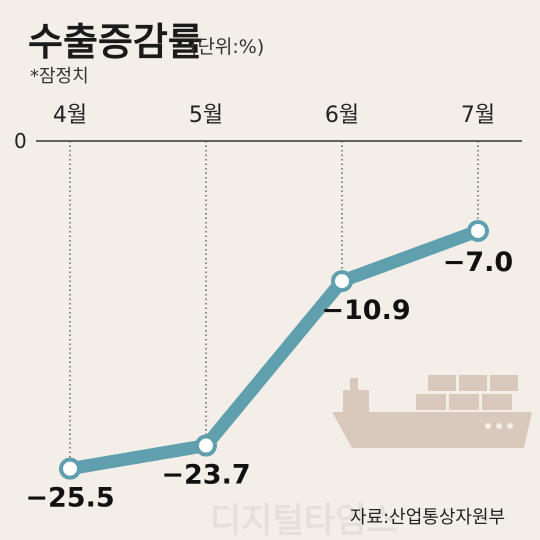 Image resolution: width=540 pixels, height=540 pixels. I want to click on ship-portholes, so click(499, 426).